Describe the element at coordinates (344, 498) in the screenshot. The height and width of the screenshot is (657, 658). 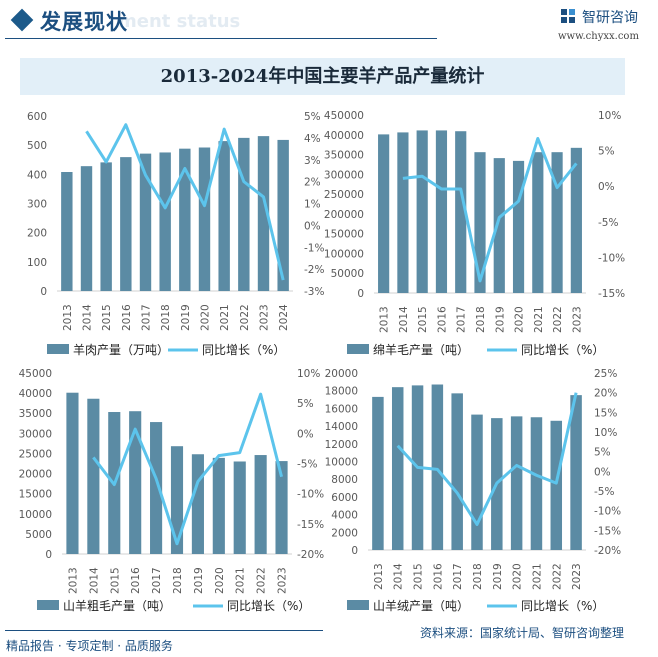
I see `left-axis-tick: 6000` at that location.